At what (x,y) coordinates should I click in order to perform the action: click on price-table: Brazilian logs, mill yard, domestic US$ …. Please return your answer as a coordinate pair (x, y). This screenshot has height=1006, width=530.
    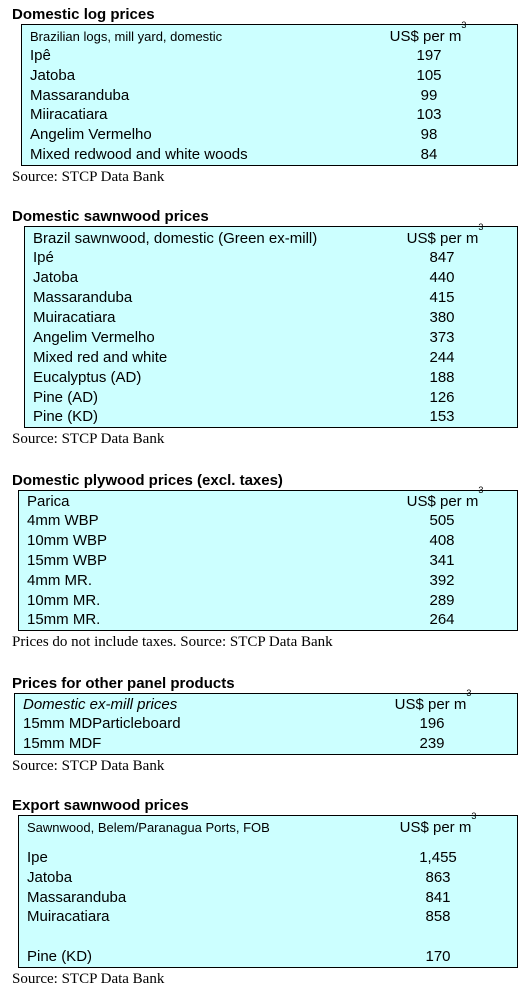
    Looking at the image, I should click on (269, 93).